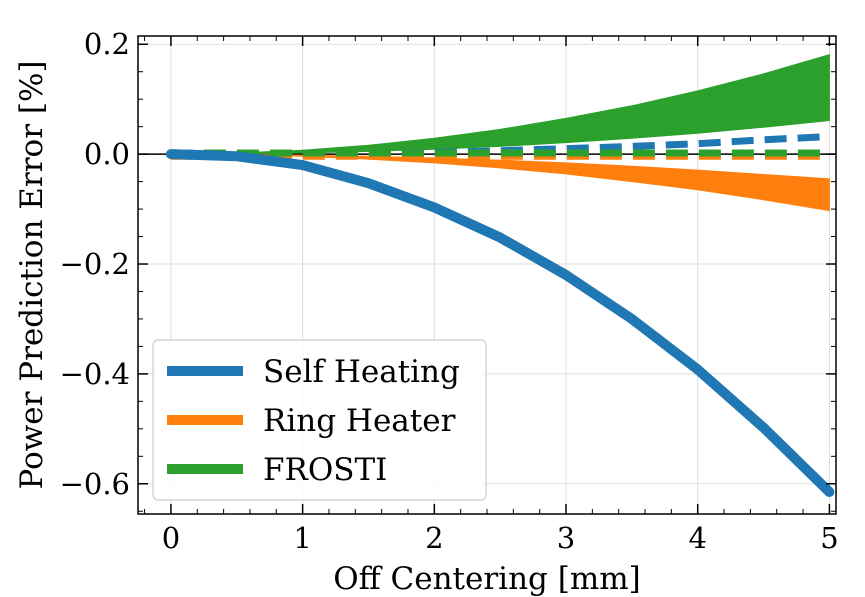  Describe the element at coordinates (434, 538) in the screenshot. I see `x-tick-label-2: 2` at that location.